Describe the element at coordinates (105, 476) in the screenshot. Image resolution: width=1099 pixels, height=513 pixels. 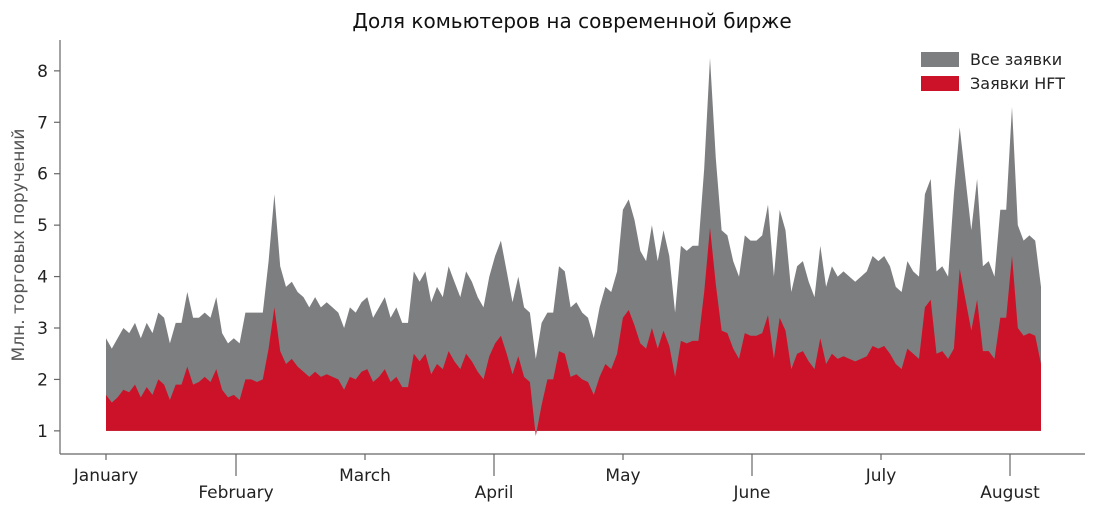
I see `x-tick-label: January` at that location.